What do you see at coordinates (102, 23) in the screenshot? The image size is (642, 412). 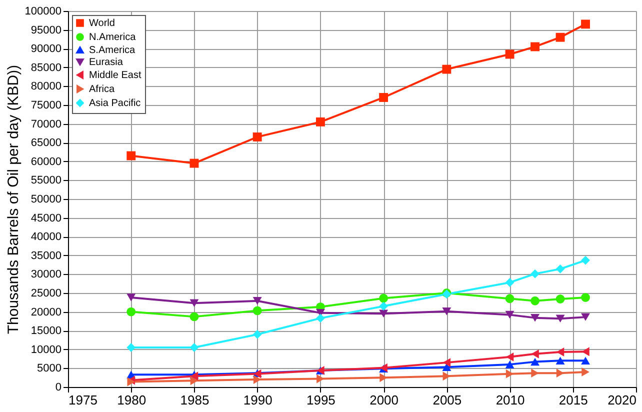 I see `legend-label: World` at bounding box center [102, 23].